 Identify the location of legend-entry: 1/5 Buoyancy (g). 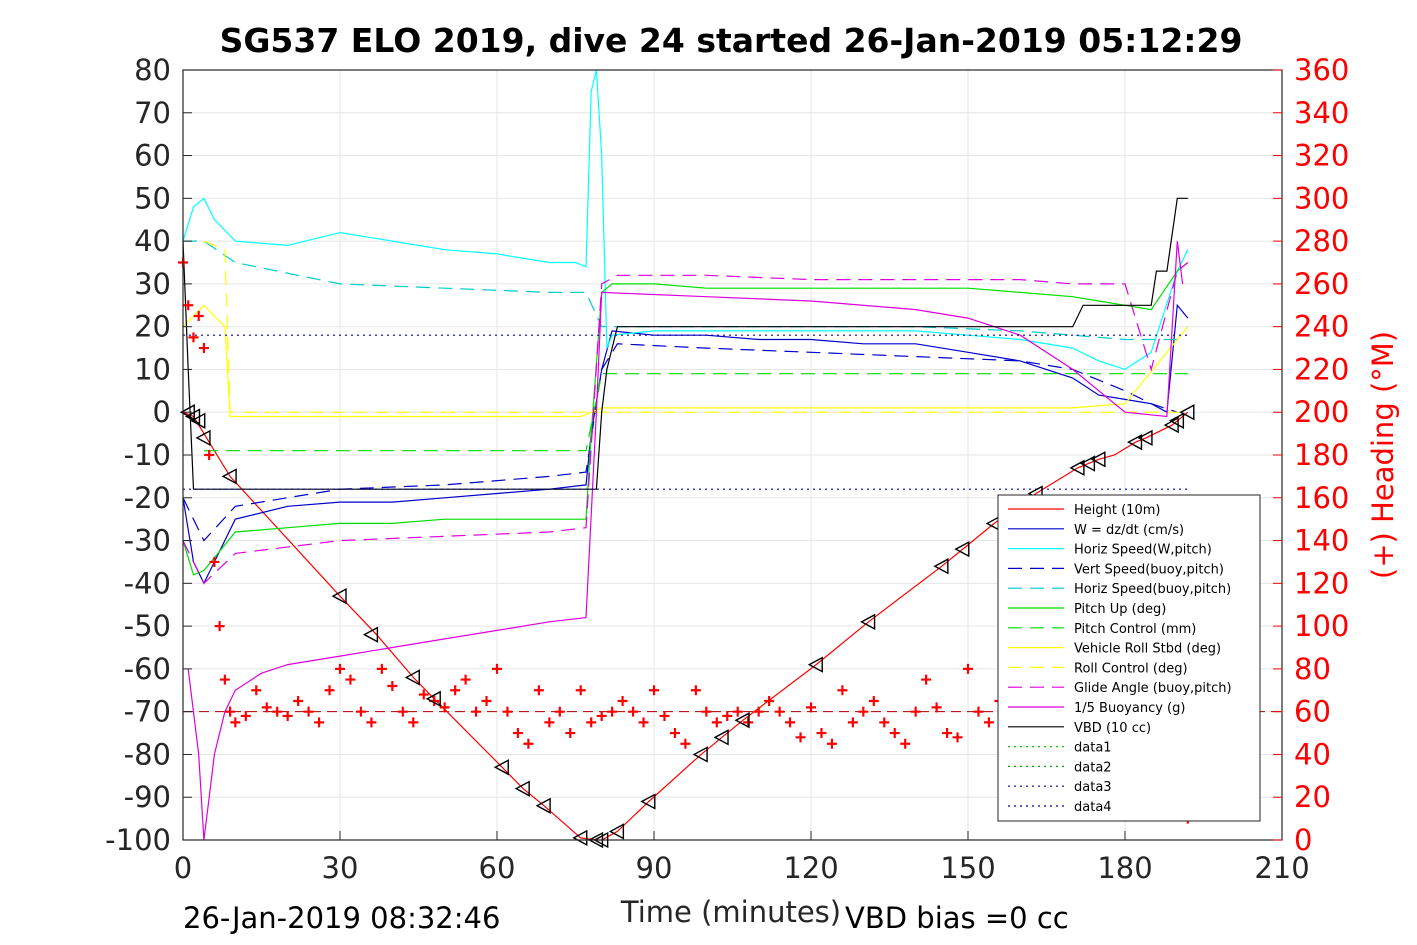
(1129, 708).